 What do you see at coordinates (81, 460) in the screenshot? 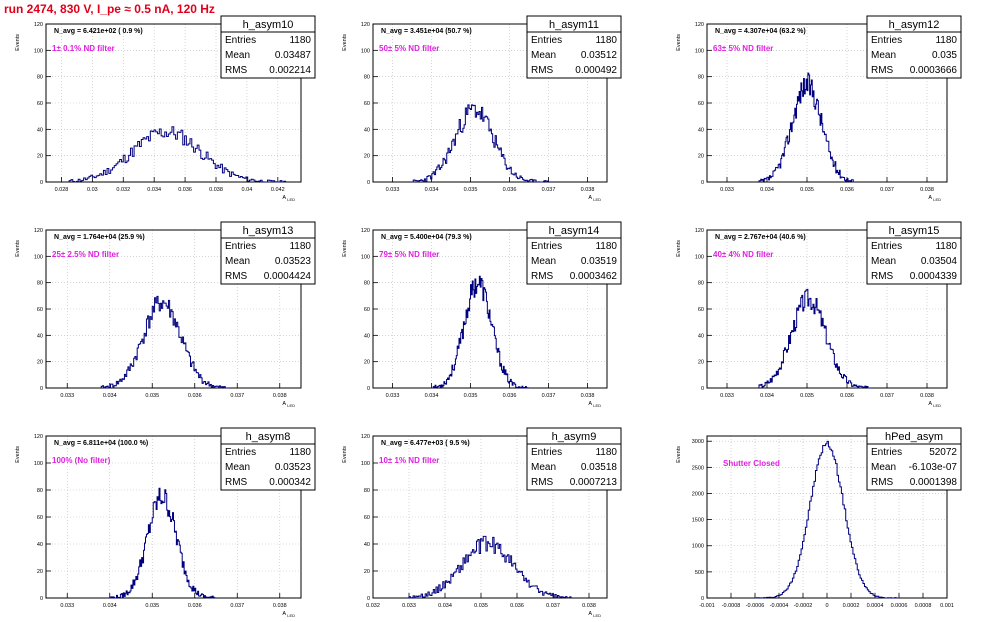
I see `filter-label: 100% (No filter)` at bounding box center [81, 460].